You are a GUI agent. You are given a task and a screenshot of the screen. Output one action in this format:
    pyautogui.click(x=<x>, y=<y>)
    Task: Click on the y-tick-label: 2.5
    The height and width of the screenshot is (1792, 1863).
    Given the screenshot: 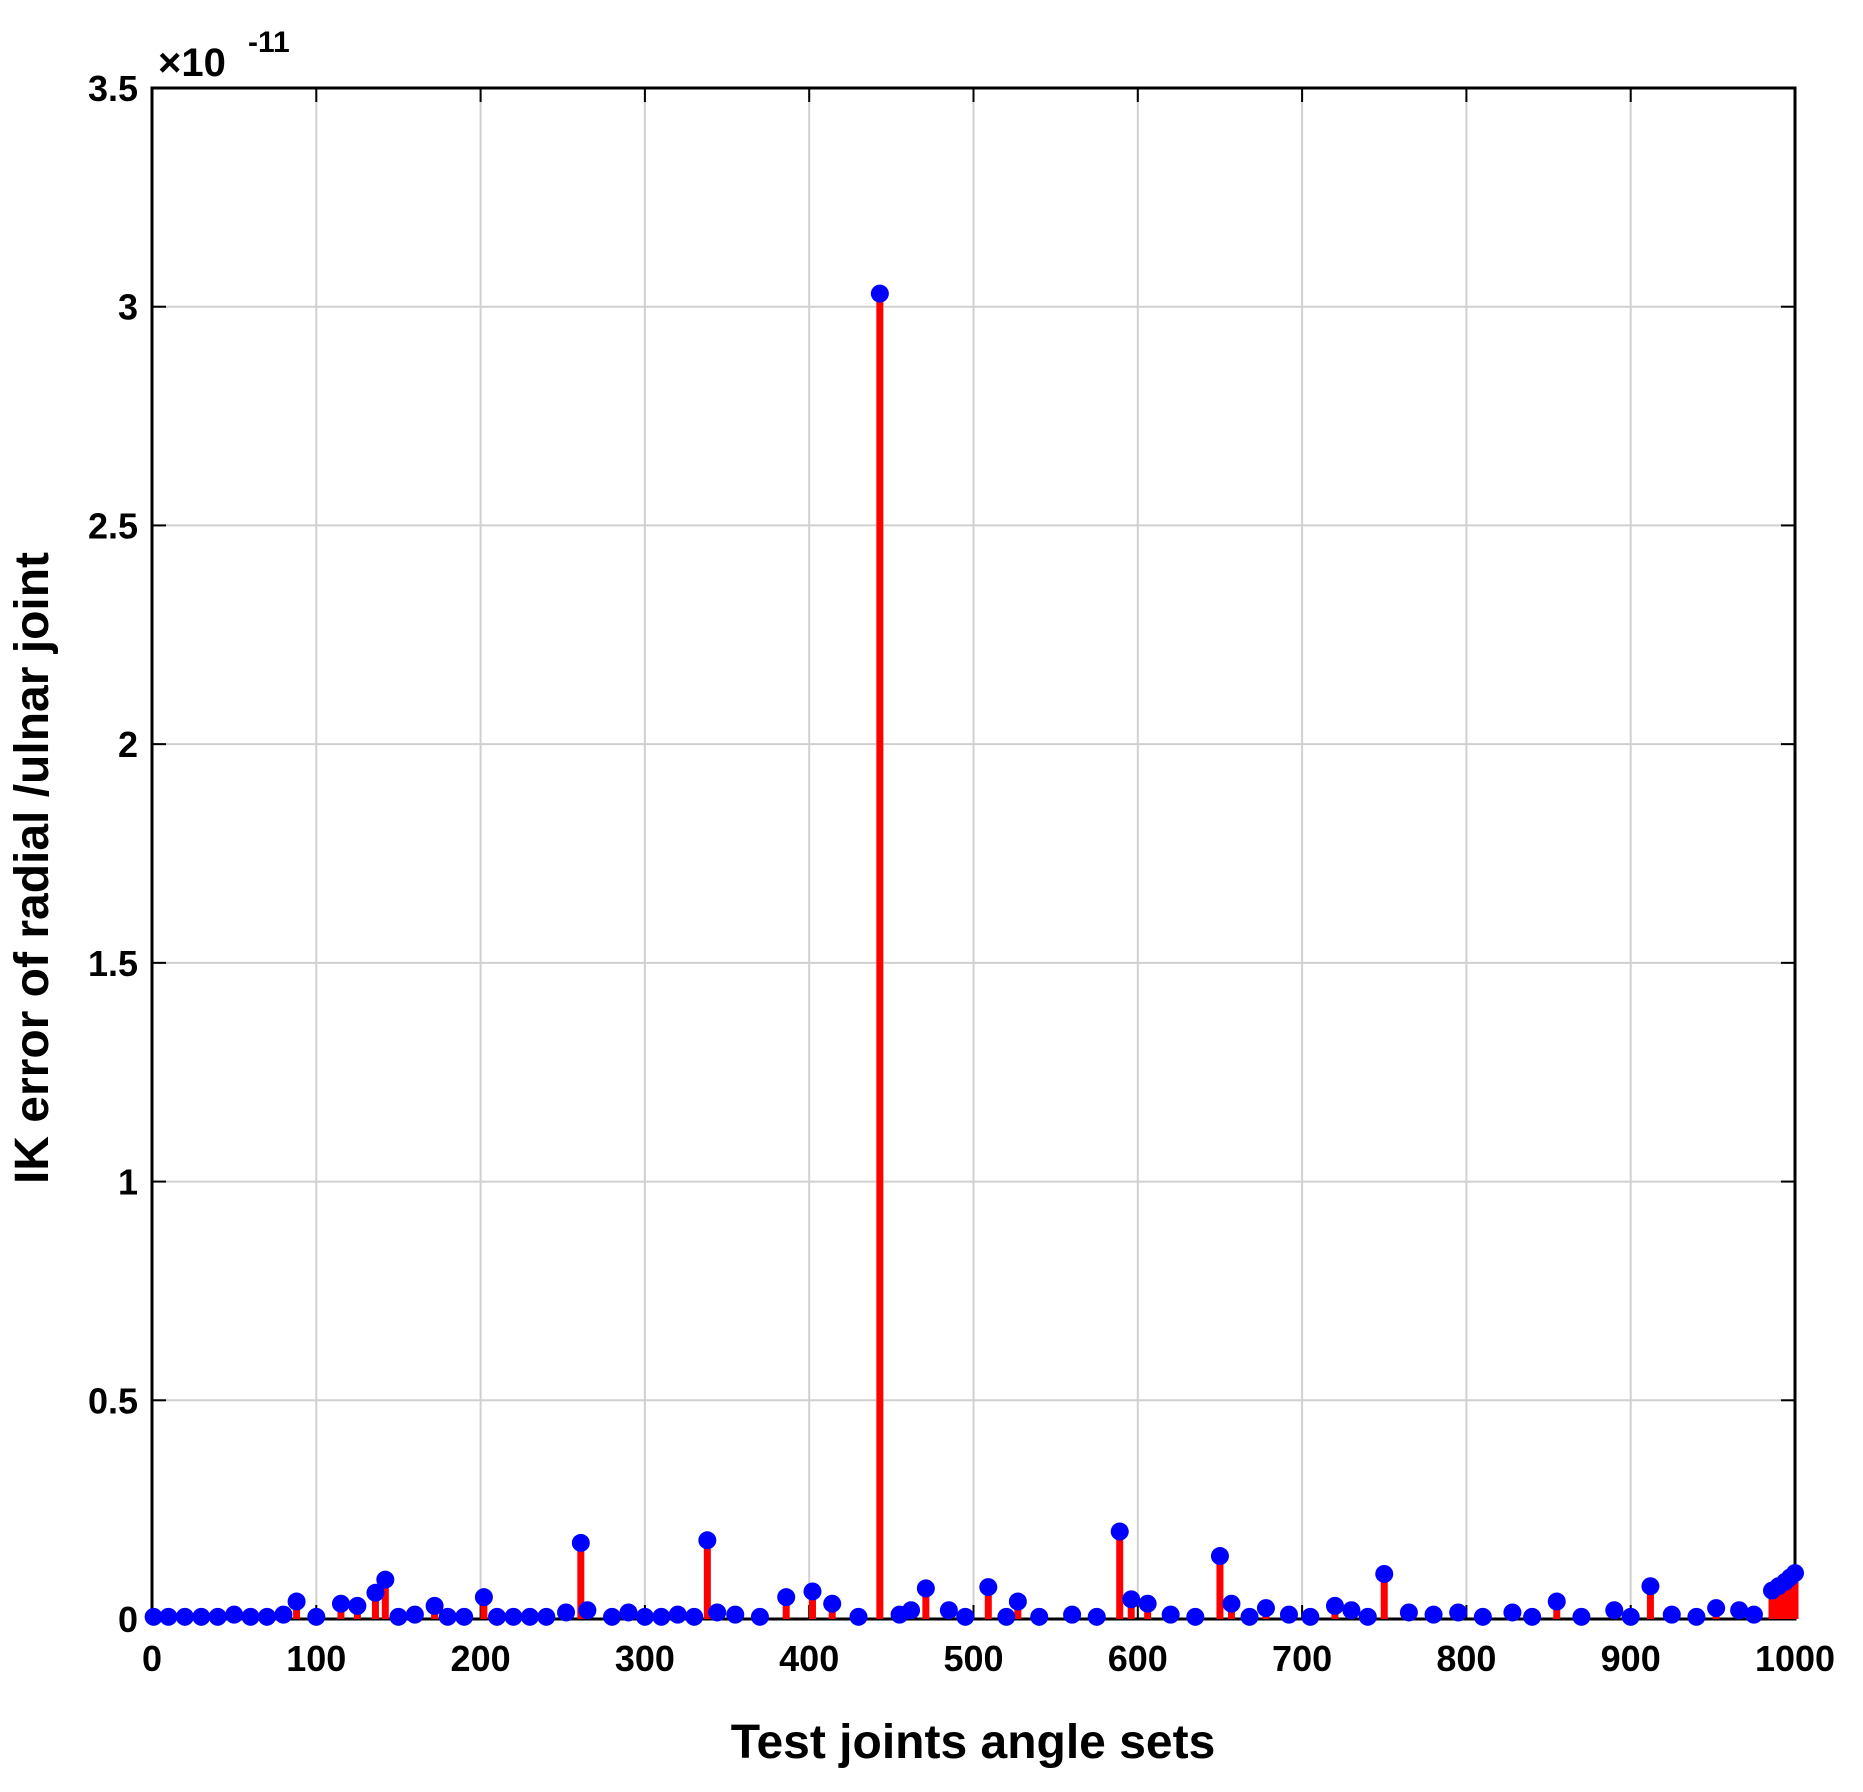 What is the action you would take?
    pyautogui.click(x=113, y=525)
    